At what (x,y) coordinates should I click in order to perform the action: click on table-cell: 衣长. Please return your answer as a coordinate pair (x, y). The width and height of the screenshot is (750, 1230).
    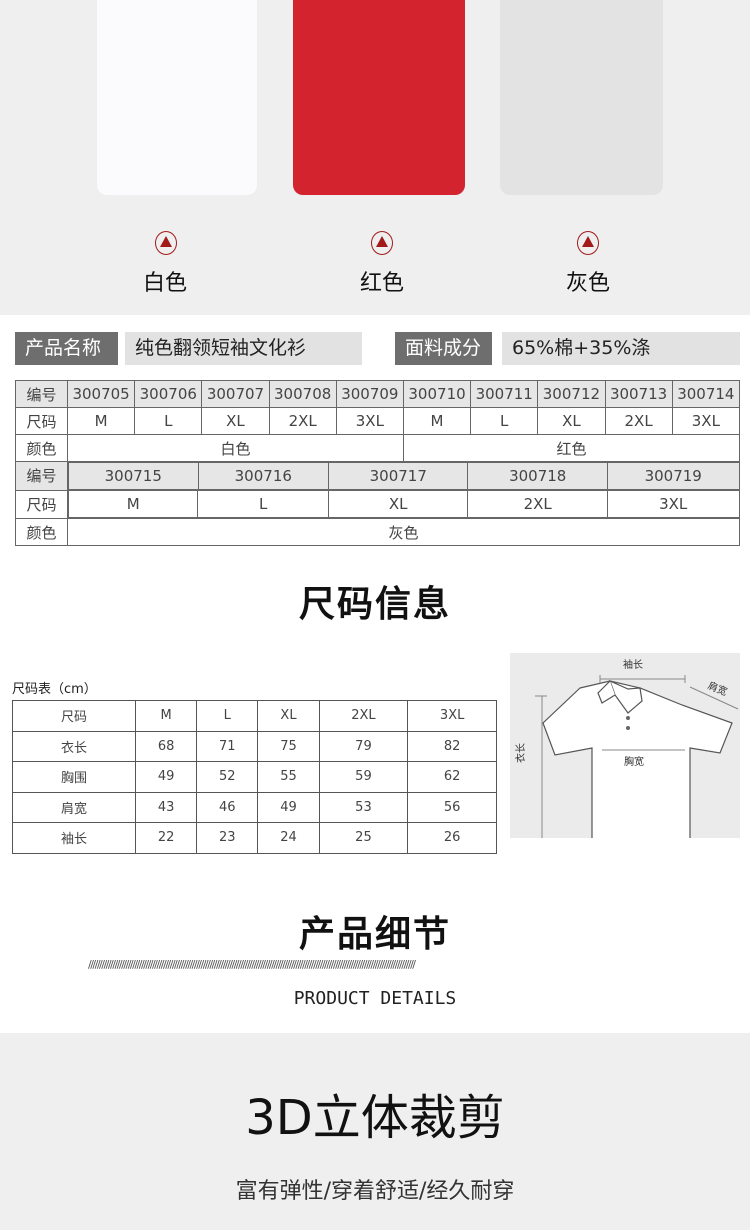
    Looking at the image, I should click on (74, 746).